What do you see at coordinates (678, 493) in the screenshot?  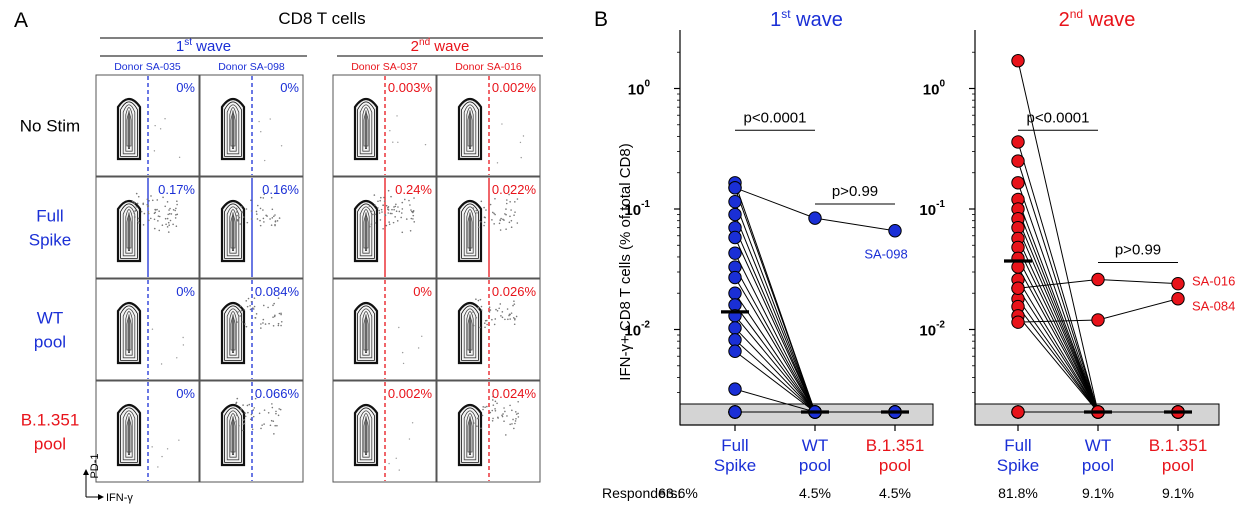 I see `responders-value: 63.6%` at bounding box center [678, 493].